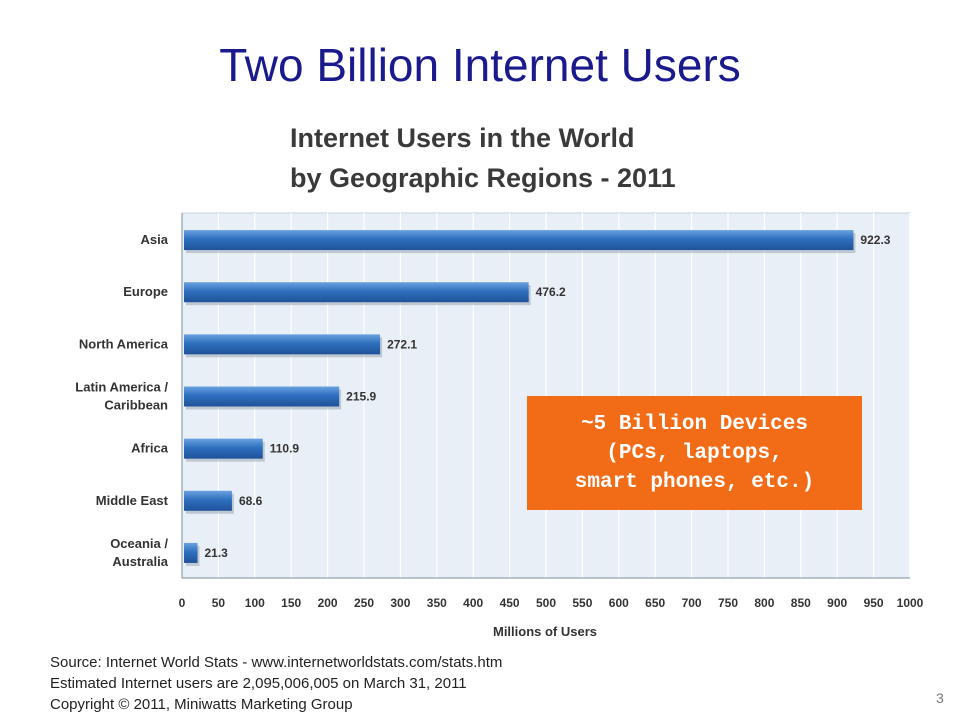 This screenshot has height=720, width=960. What do you see at coordinates (124, 343) in the screenshot?
I see `category-label: North America` at bounding box center [124, 343].